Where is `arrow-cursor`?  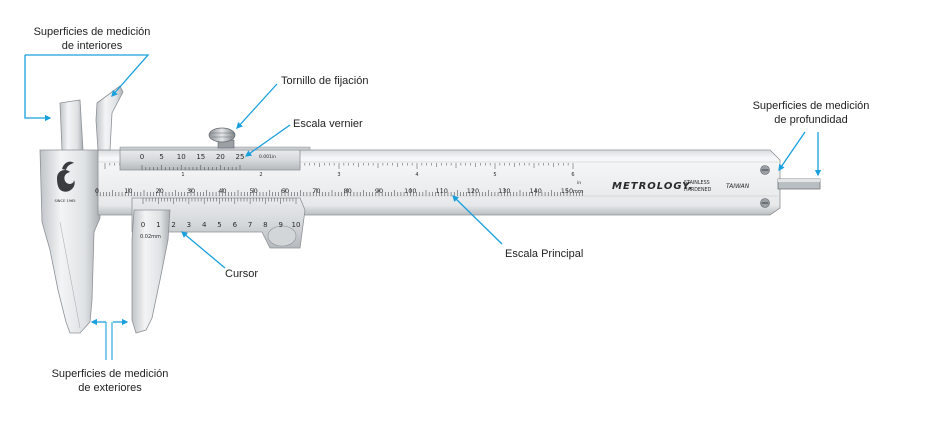
arrow-cursor is located at coordinates (203, 250).